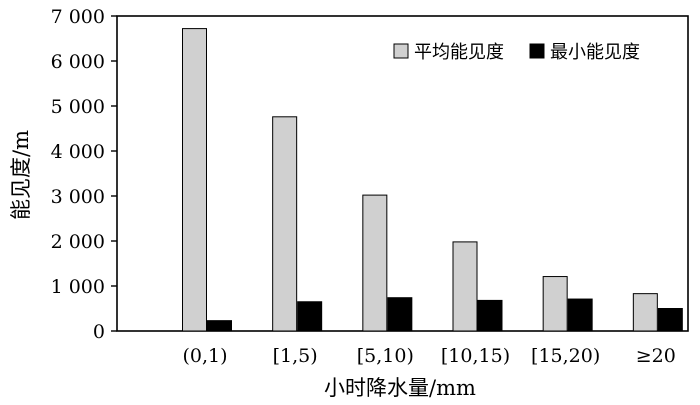  What do you see at coordinates (400, 388) in the screenshot?
I see `x-axis-title: 小时降水量/mm` at bounding box center [400, 388].